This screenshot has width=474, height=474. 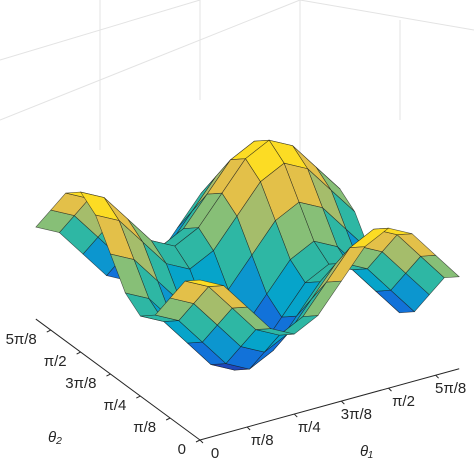 What do you see at coordinates (182, 449) in the screenshot?
I see `y-tick-label: 0` at bounding box center [182, 449].